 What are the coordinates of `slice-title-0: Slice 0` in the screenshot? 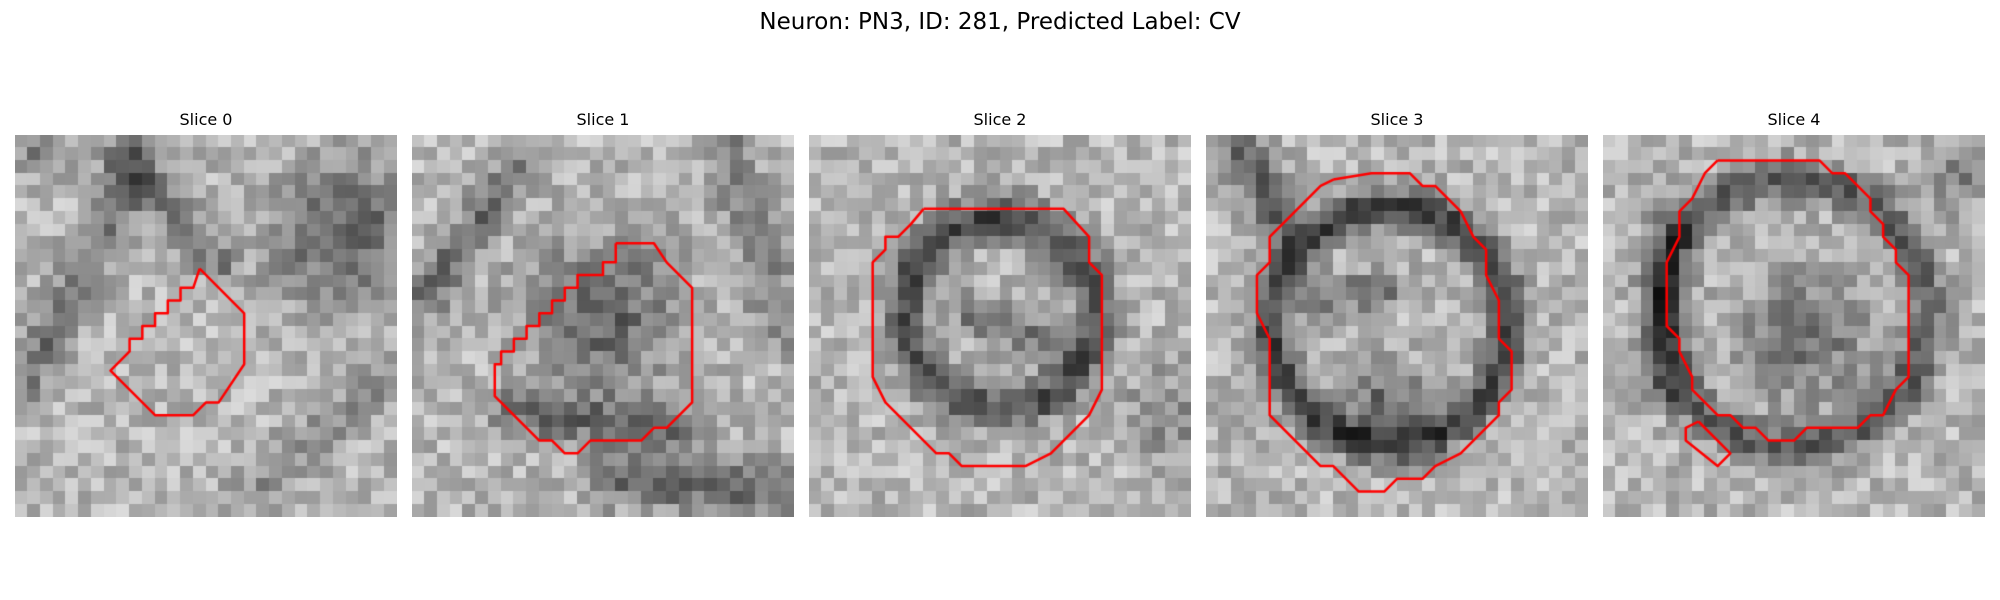 It's located at (206, 119).